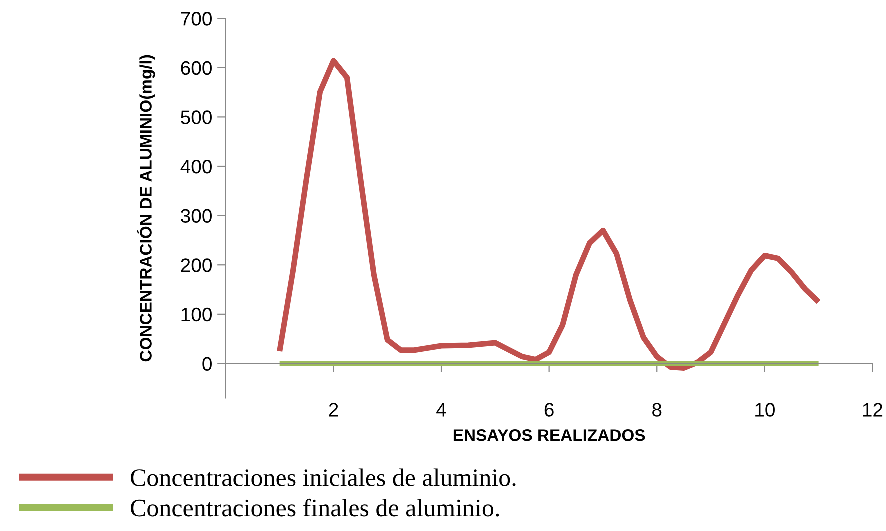  Describe the element at coordinates (196, 19) in the screenshot. I see `y-tick-label: 700` at that location.